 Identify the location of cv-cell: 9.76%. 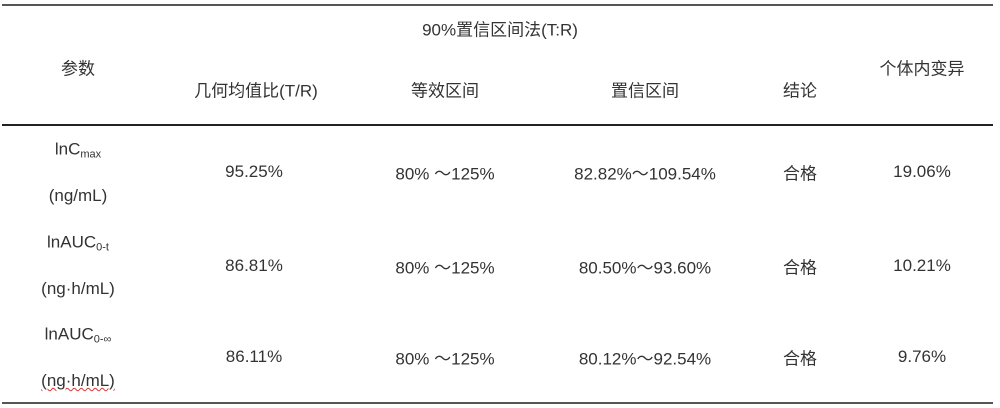
(922, 357).